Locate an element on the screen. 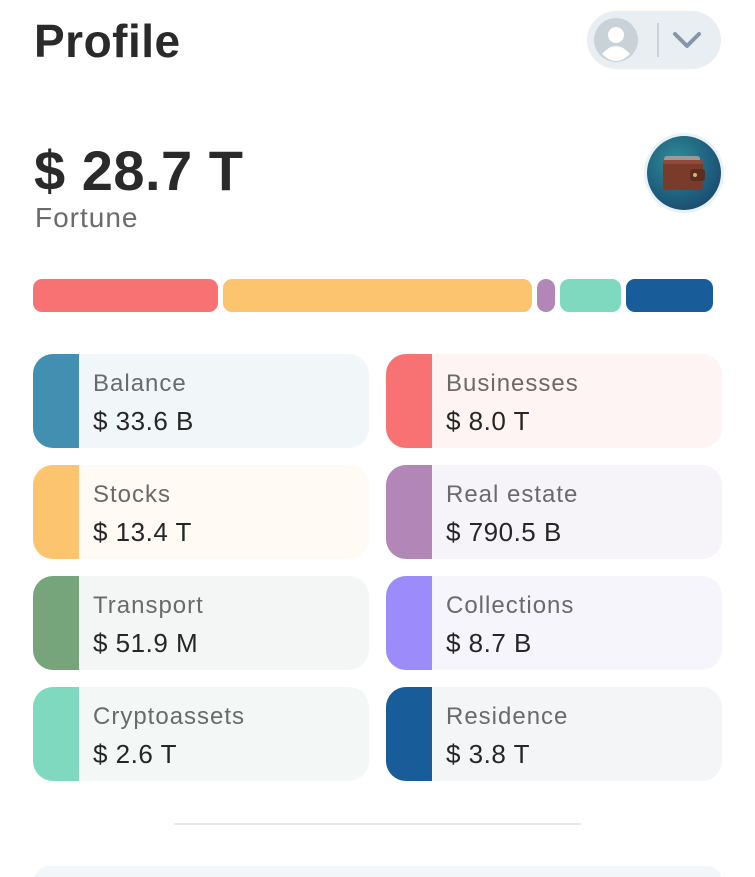 The width and height of the screenshot is (755, 877). user-avatar-icon is located at coordinates (616, 40).